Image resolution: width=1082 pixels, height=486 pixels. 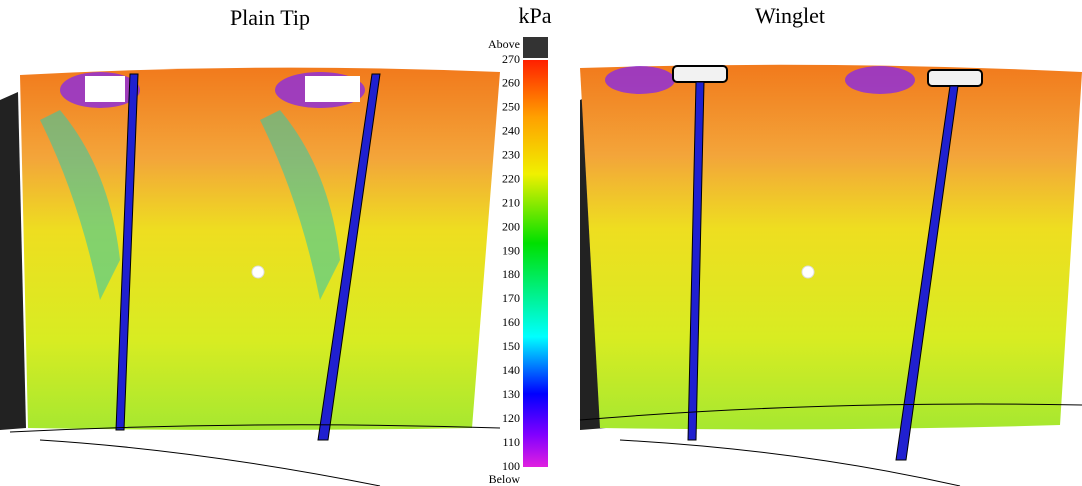 I want to click on colorbar-tick-label: 210, so click(x=511, y=202).